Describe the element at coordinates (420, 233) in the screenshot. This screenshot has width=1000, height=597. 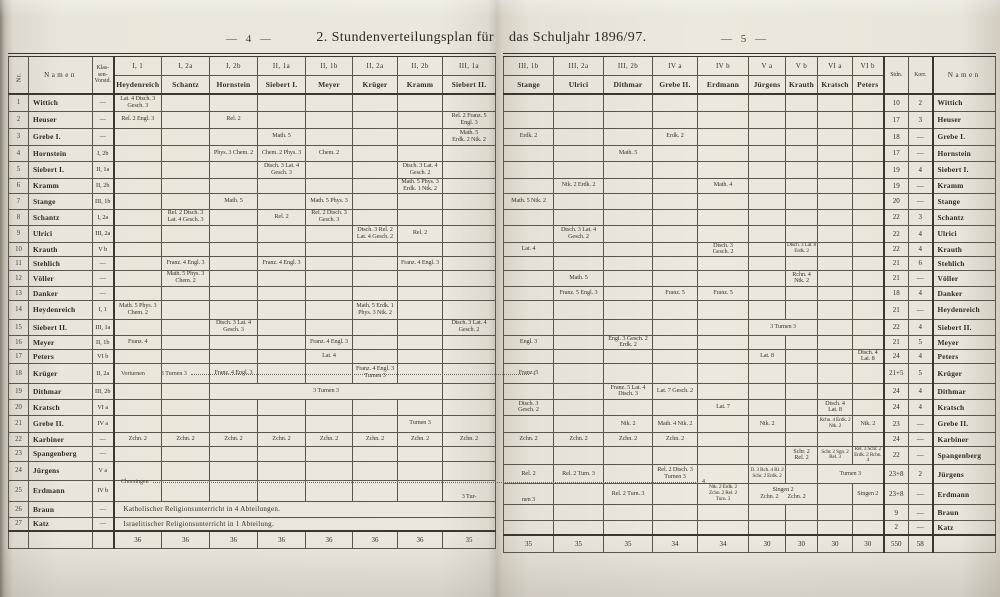
I see `schedule-cell: Rel. 2` at that location.